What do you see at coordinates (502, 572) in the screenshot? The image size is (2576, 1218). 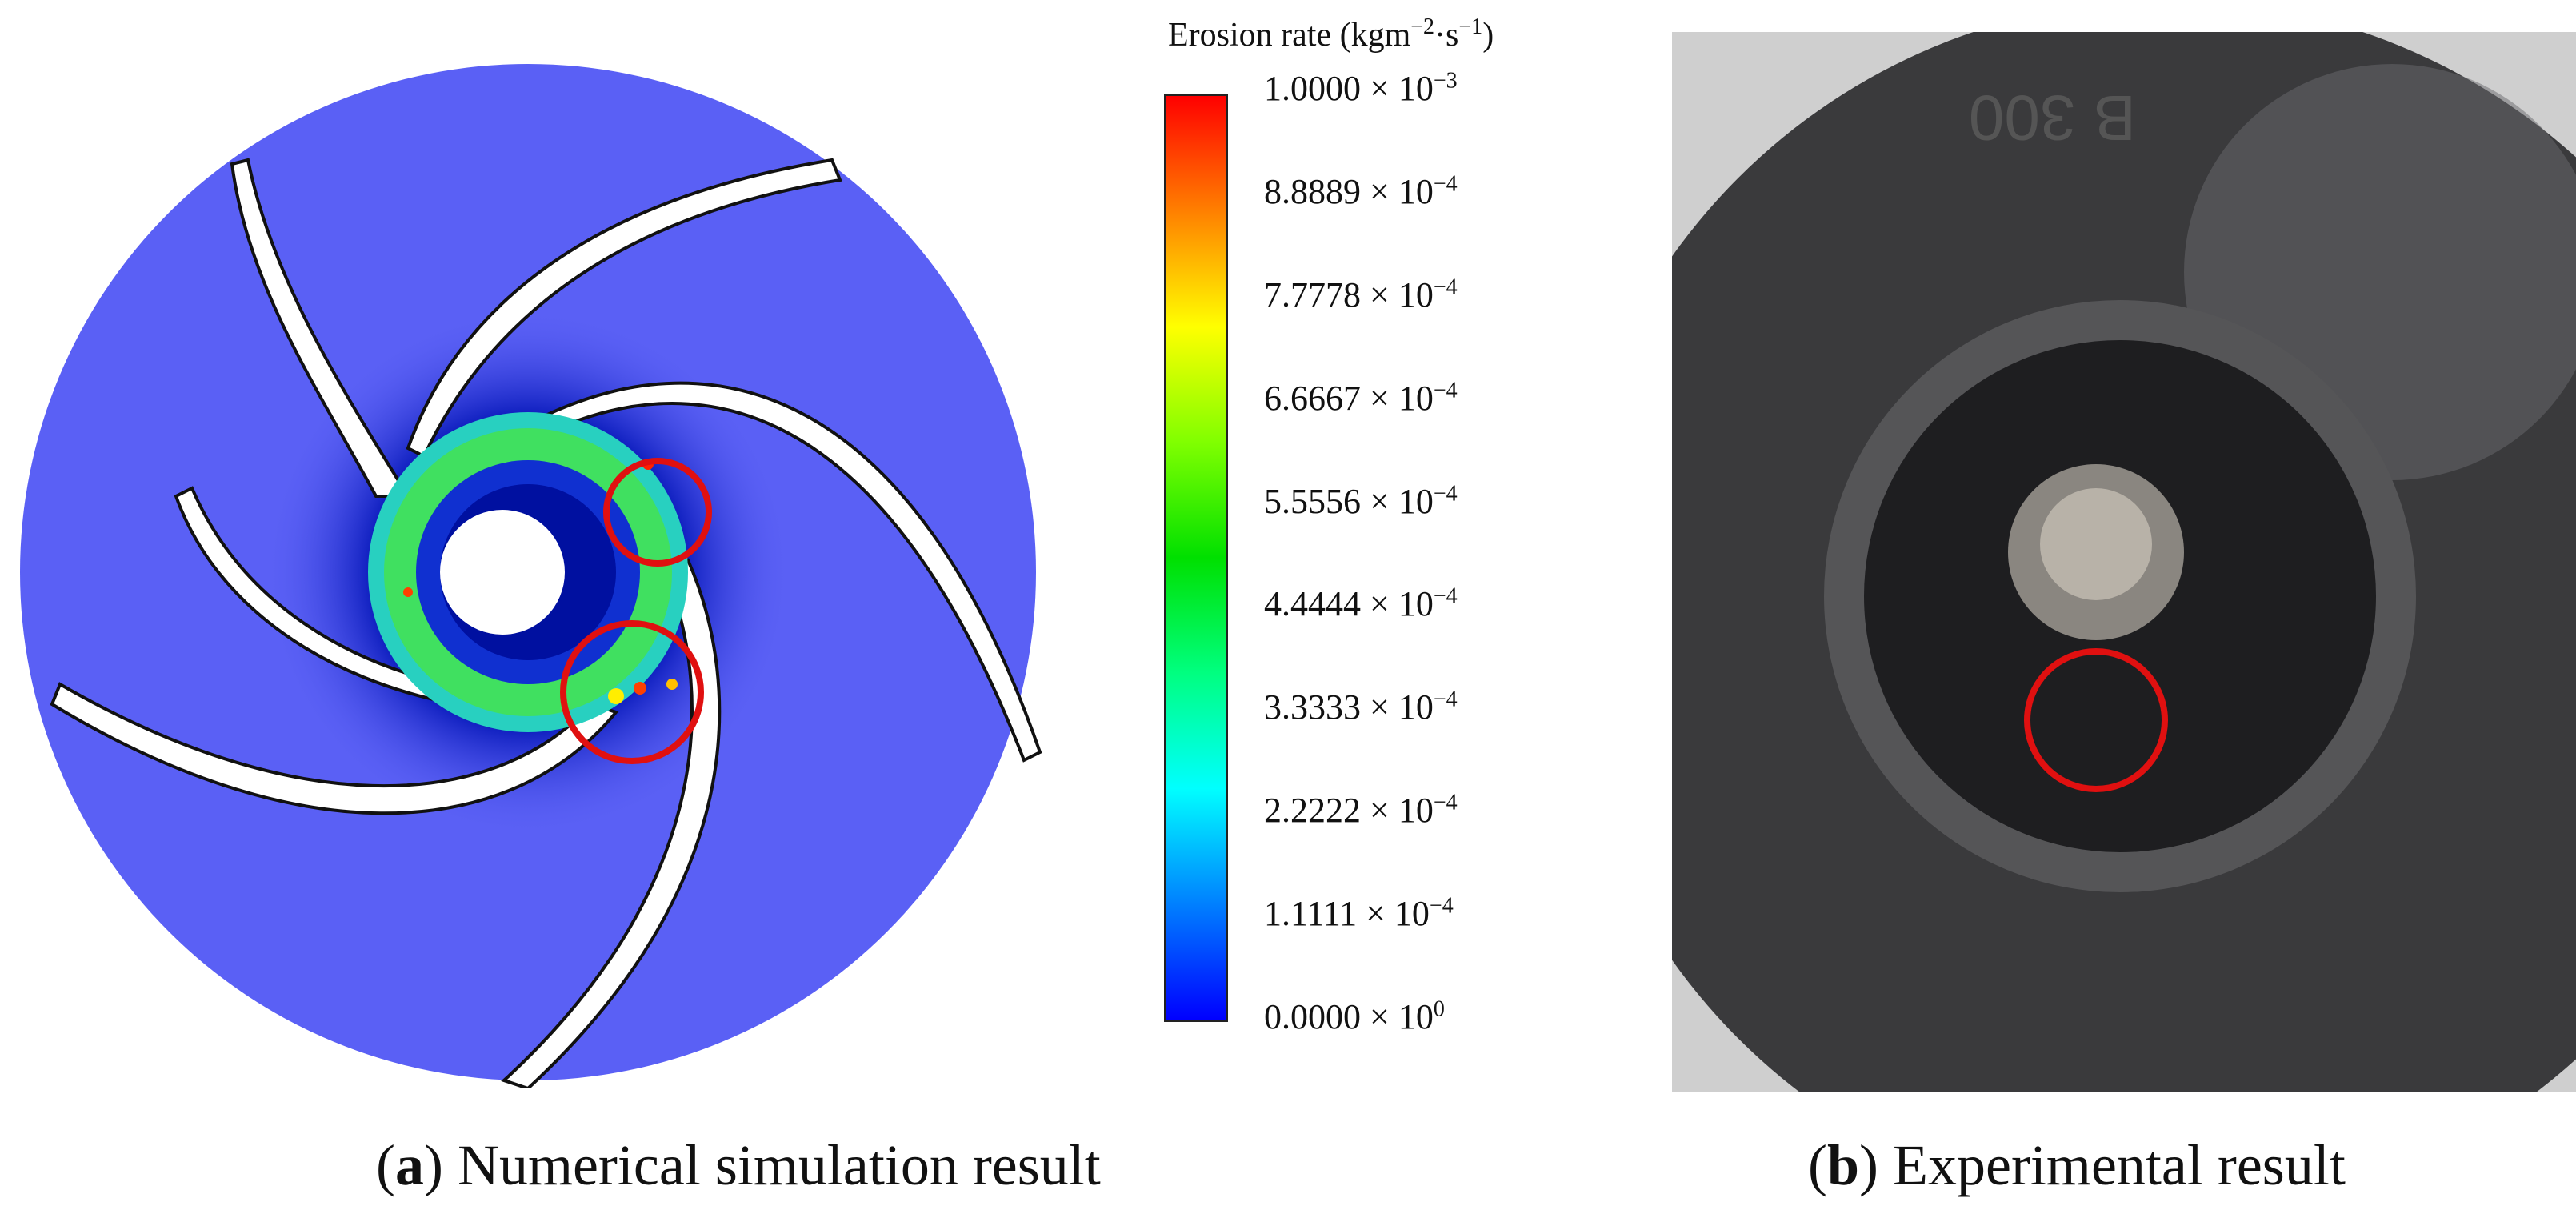 I see `hub-hole` at bounding box center [502, 572].